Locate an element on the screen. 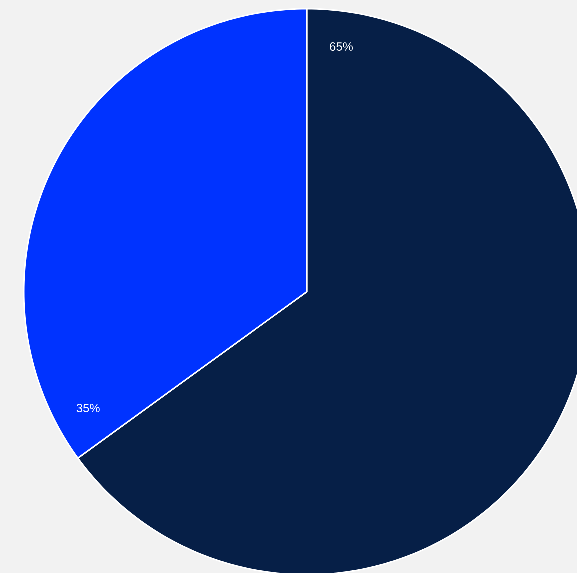  data-label: 35% is located at coordinates (88, 408).